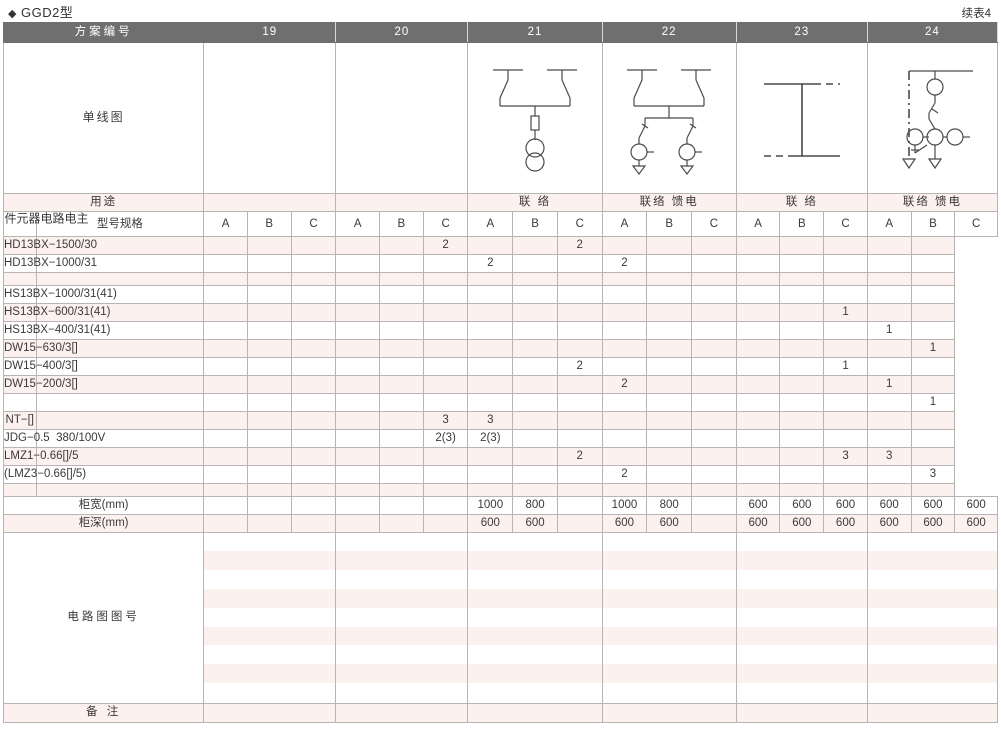 The width and height of the screenshot is (1001, 739). What do you see at coordinates (269, 523) in the screenshot?
I see `depth-19-b` at bounding box center [269, 523].